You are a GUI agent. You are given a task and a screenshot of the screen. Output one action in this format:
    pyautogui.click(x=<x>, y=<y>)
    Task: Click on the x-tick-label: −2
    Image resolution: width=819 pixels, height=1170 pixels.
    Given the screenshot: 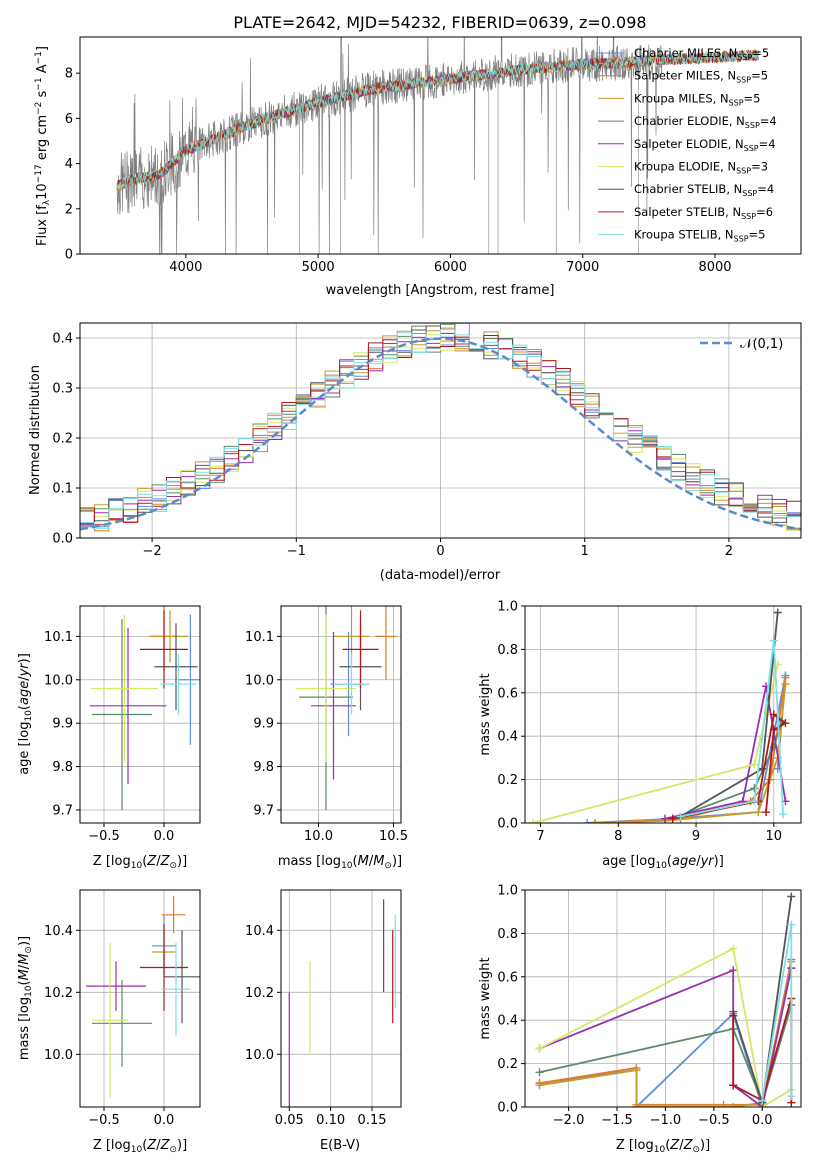 What is the action you would take?
    pyautogui.click(x=152, y=551)
    